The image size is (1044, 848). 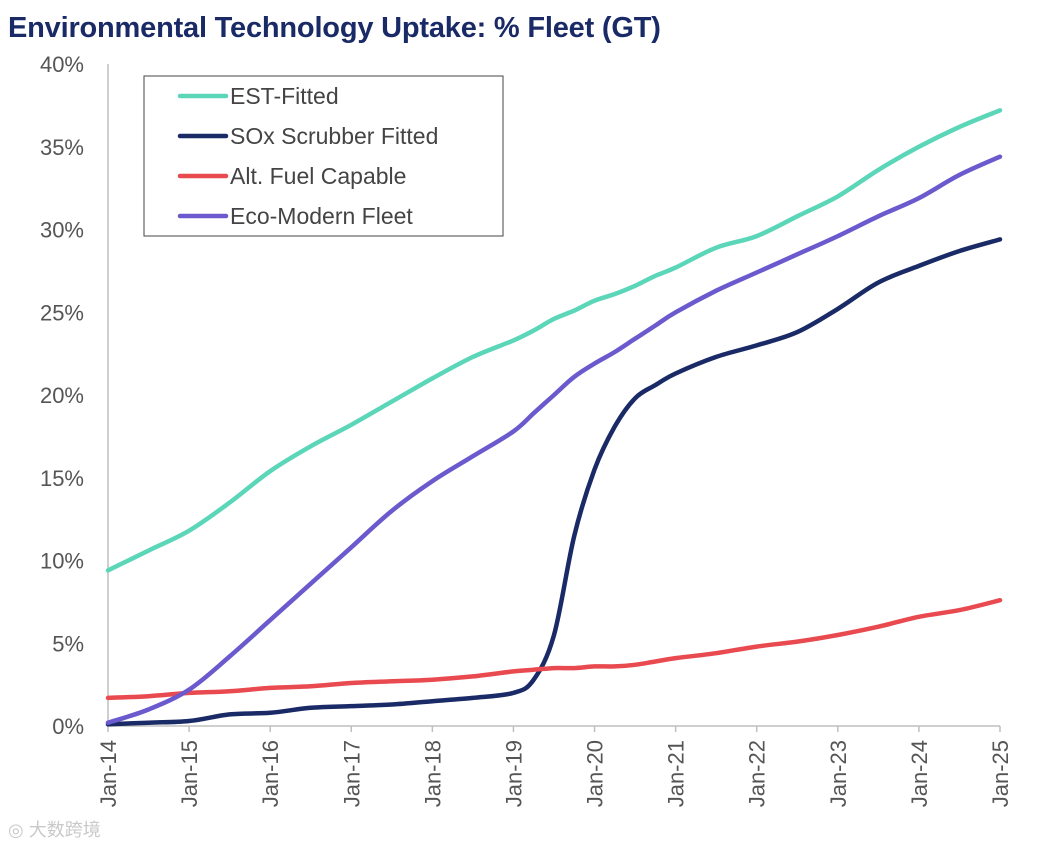 What do you see at coordinates (595, 773) in the screenshot?
I see `x-tick-label: Jan-20` at bounding box center [595, 773].